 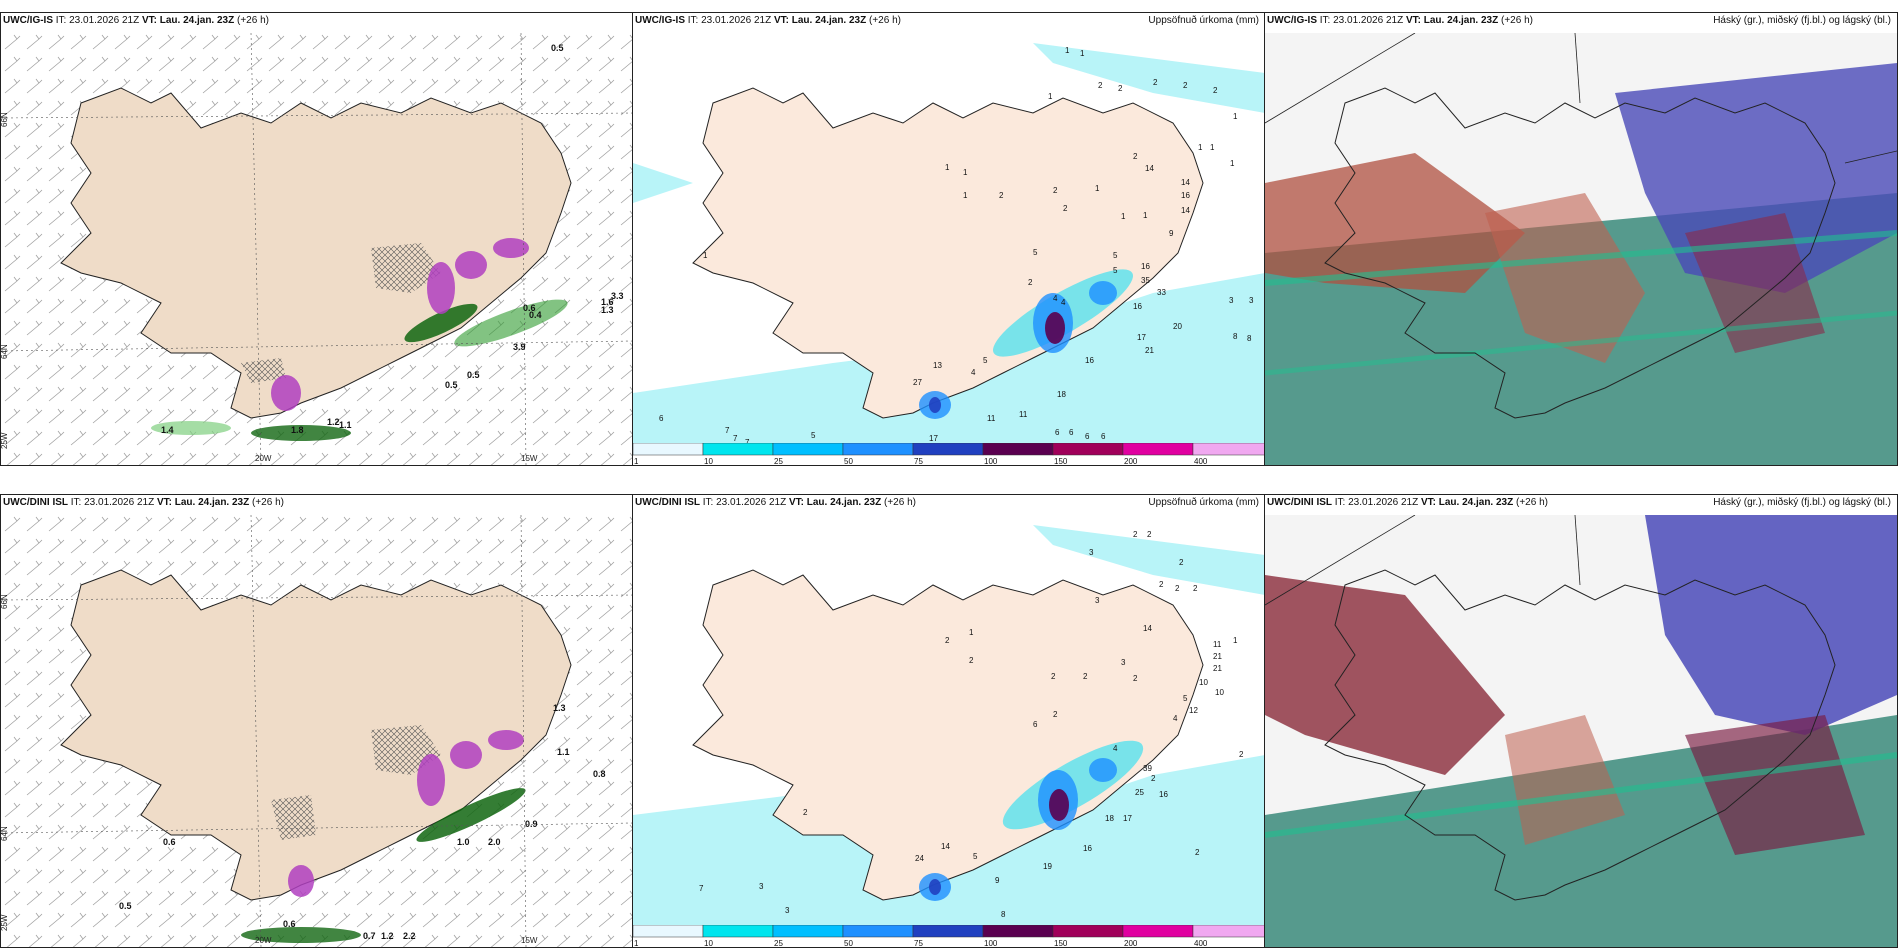 I want to click on model-name: UWC/DINI ISL, so click(x=35, y=502).